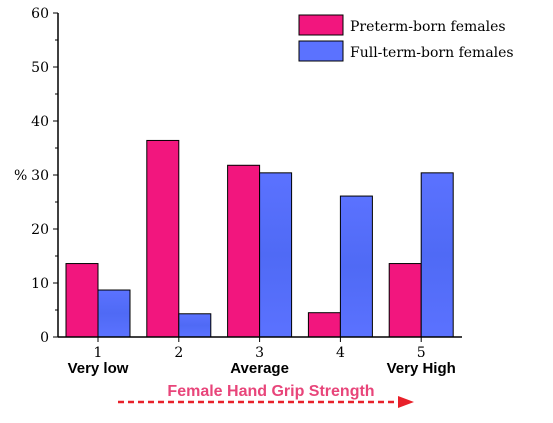 Image resolution: width=553 pixels, height=423 pixels. What do you see at coordinates (428, 27) in the screenshot?
I see `legend-label-preterm: Preterm-born females` at bounding box center [428, 27].